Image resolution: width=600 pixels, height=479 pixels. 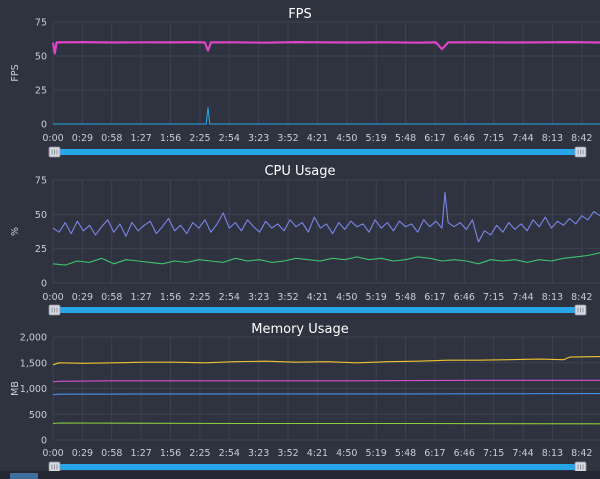 I want to click on cpu-title: CPU Usage, so click(x=299, y=171).